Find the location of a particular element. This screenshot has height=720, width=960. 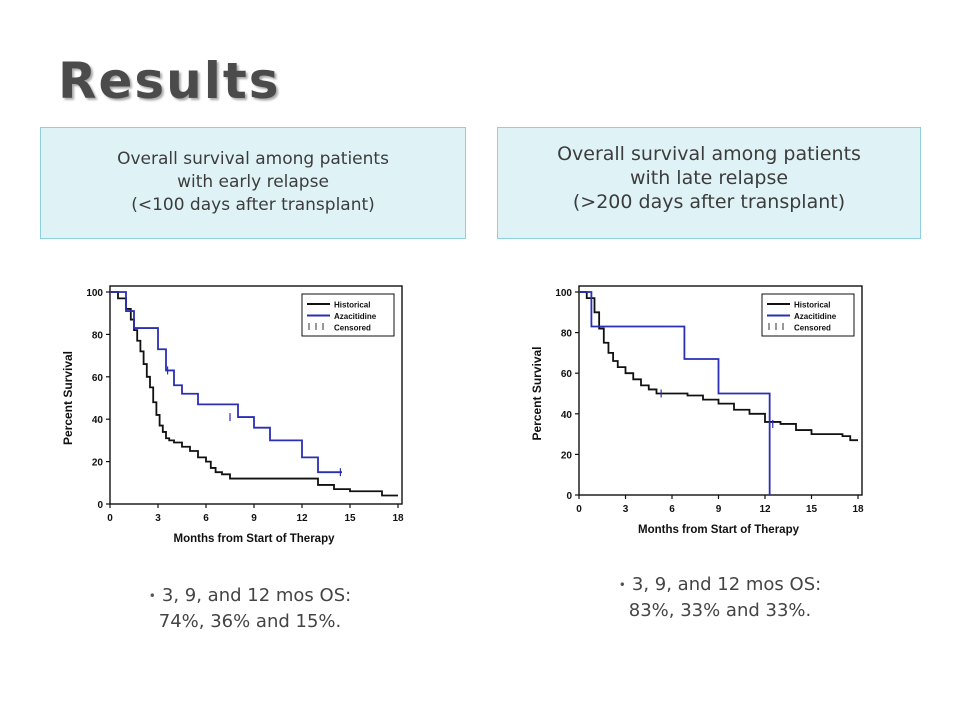

early-relapse-os-note: • 3, 9, and 12 mos OS: 74%, 36% and 15%. is located at coordinates (250, 608).